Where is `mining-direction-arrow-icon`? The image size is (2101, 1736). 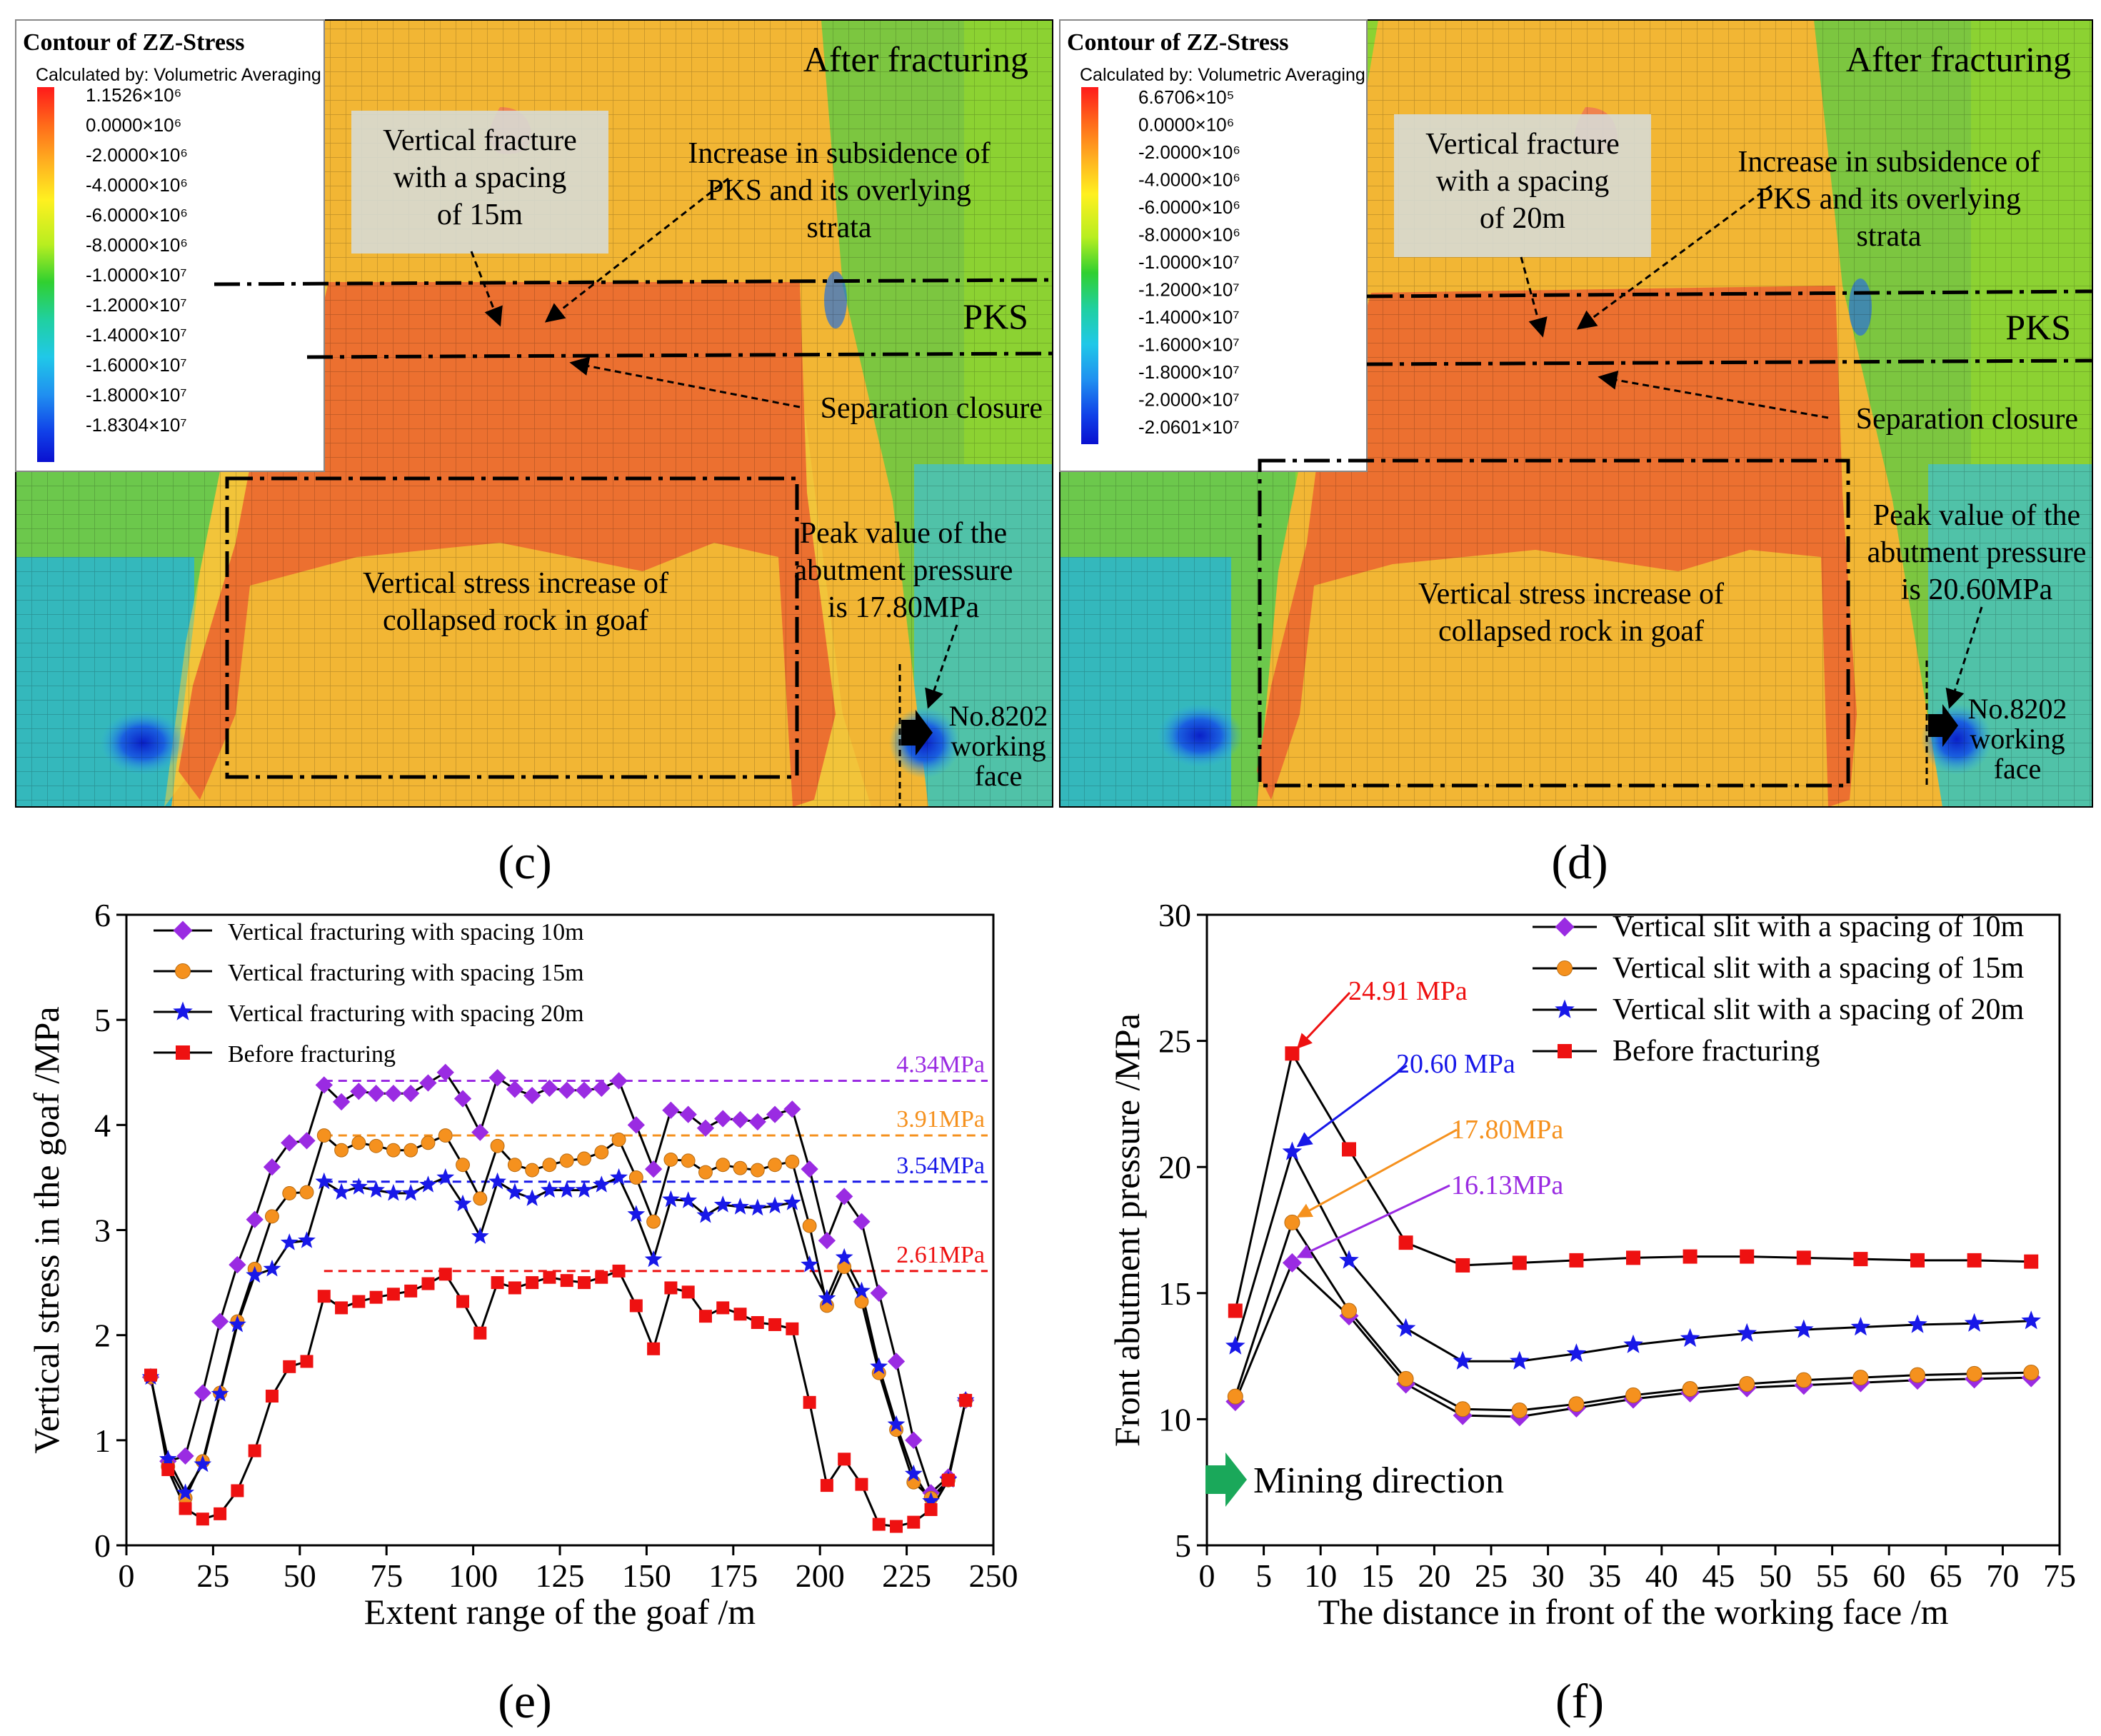
mining-direction-arrow-icon is located at coordinates (1226, 1479).